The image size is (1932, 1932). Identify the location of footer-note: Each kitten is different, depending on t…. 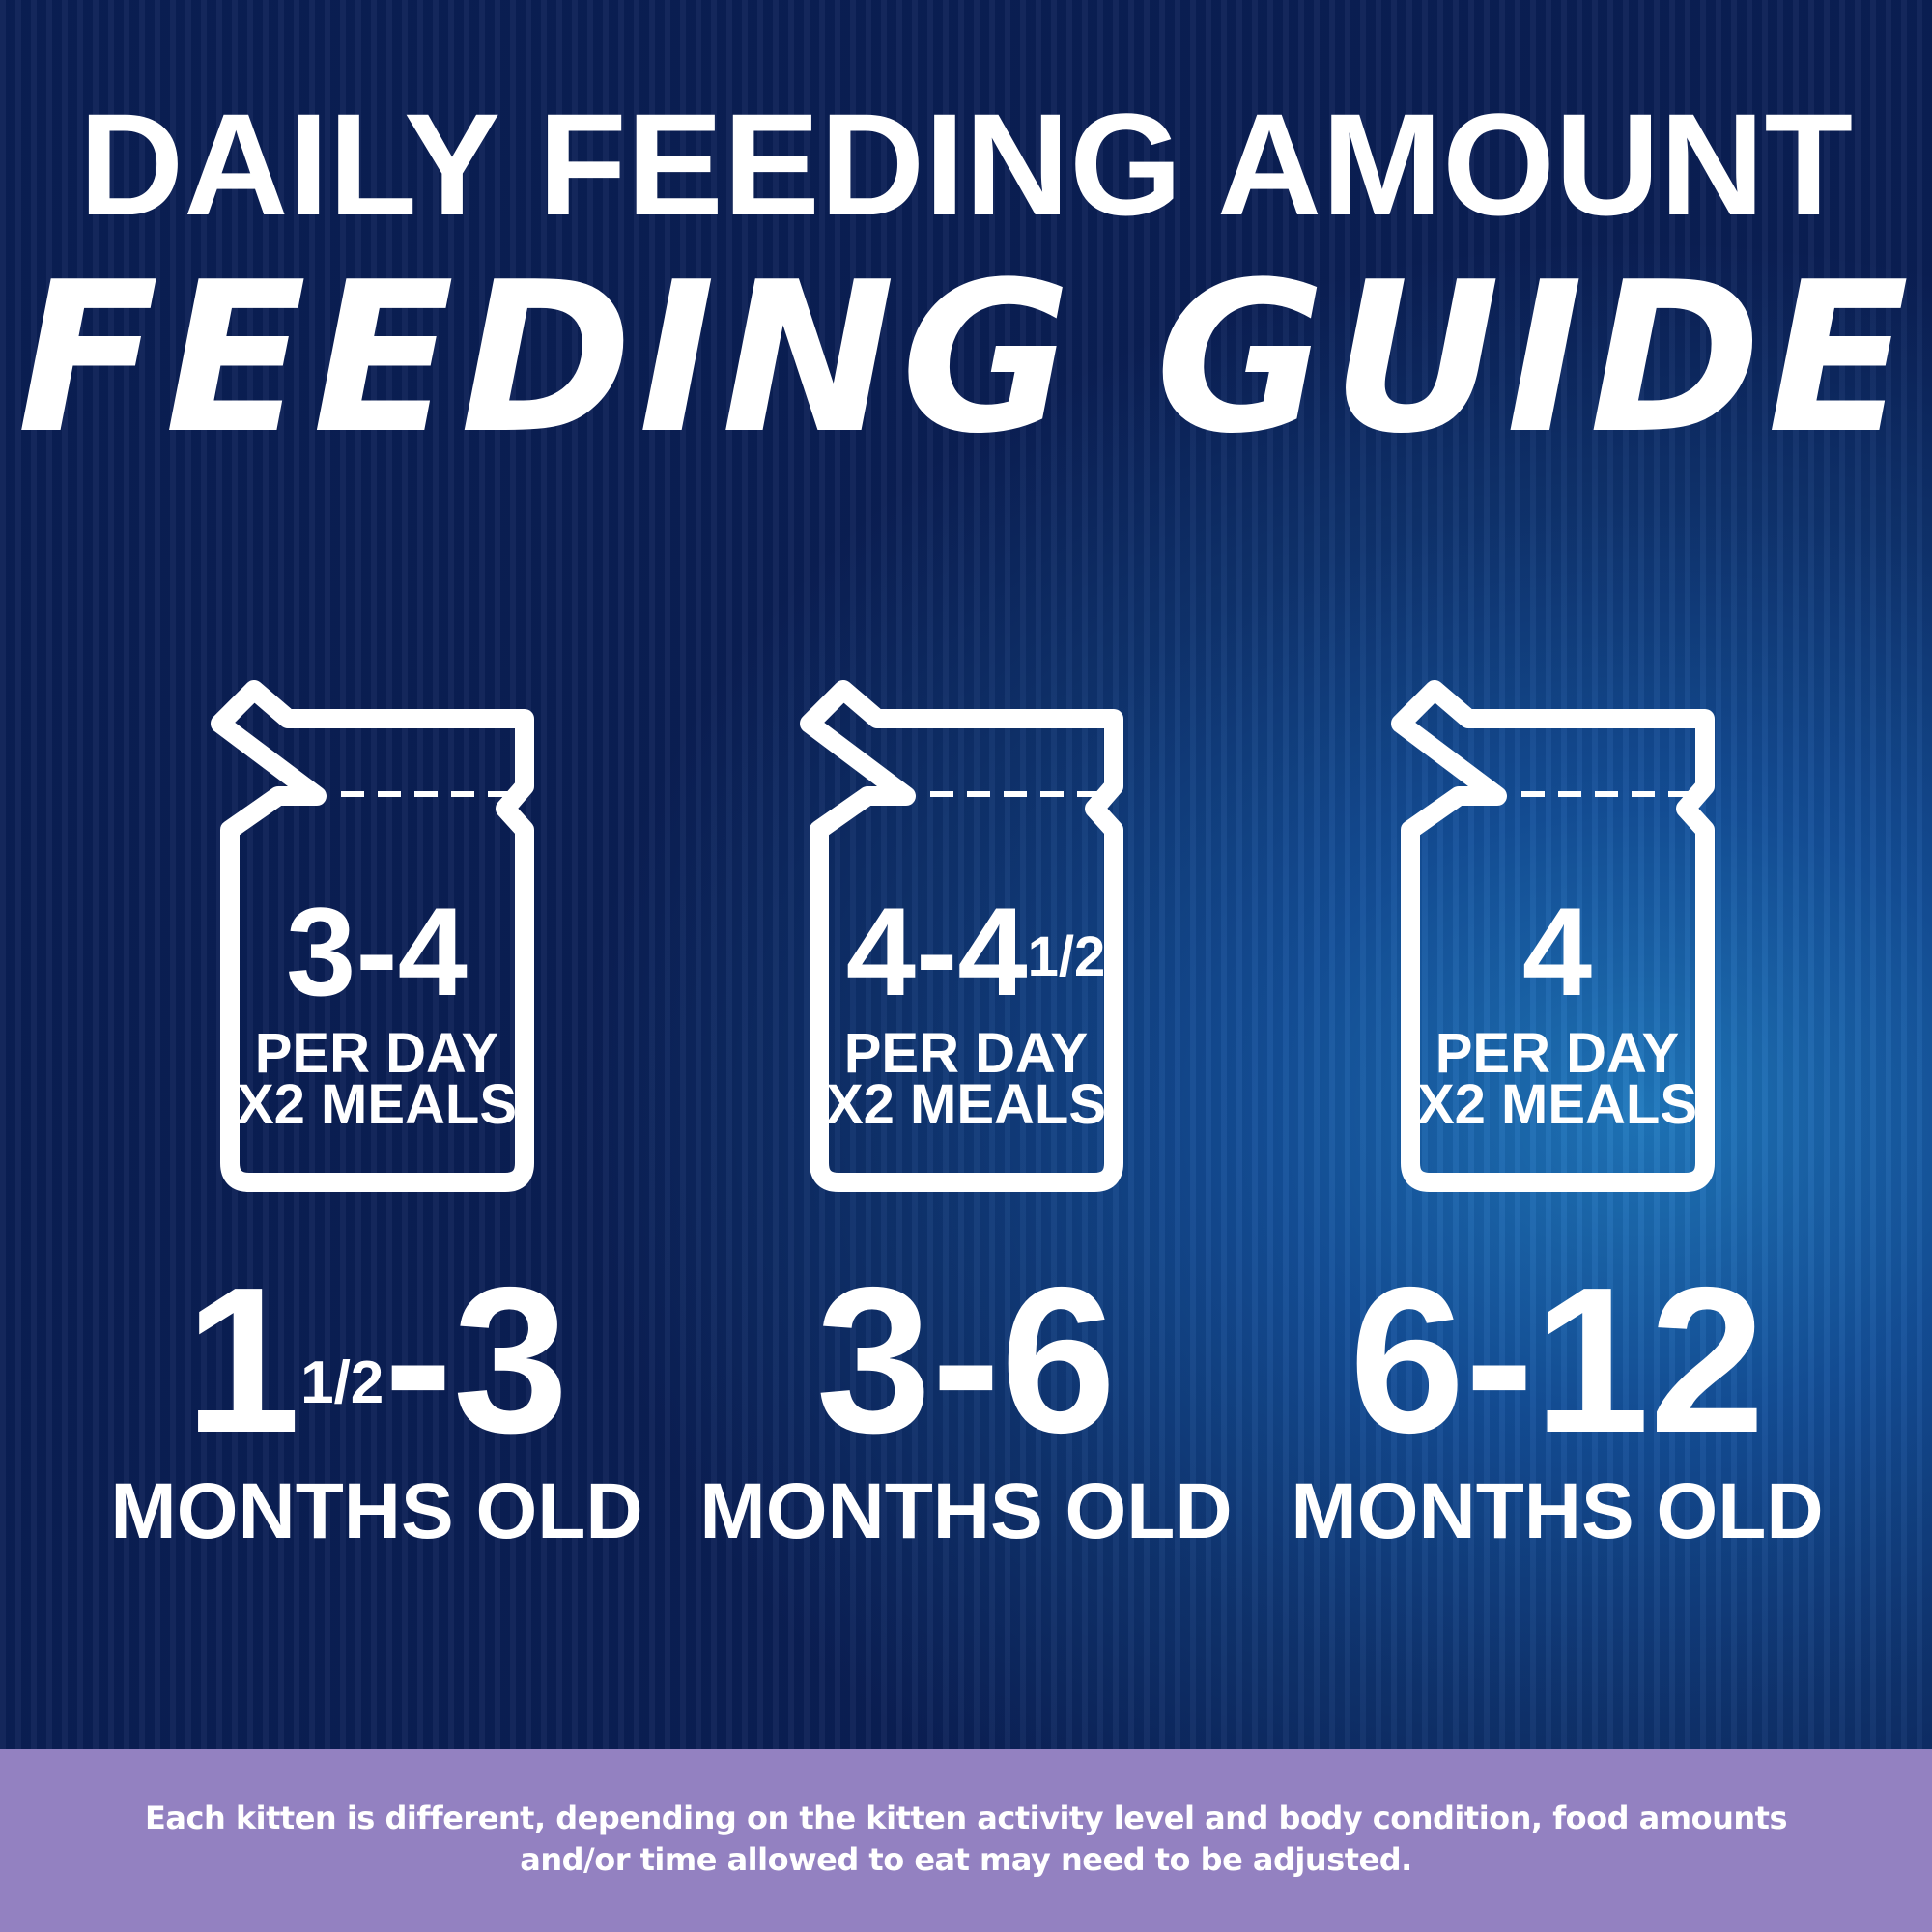
(966, 1839).